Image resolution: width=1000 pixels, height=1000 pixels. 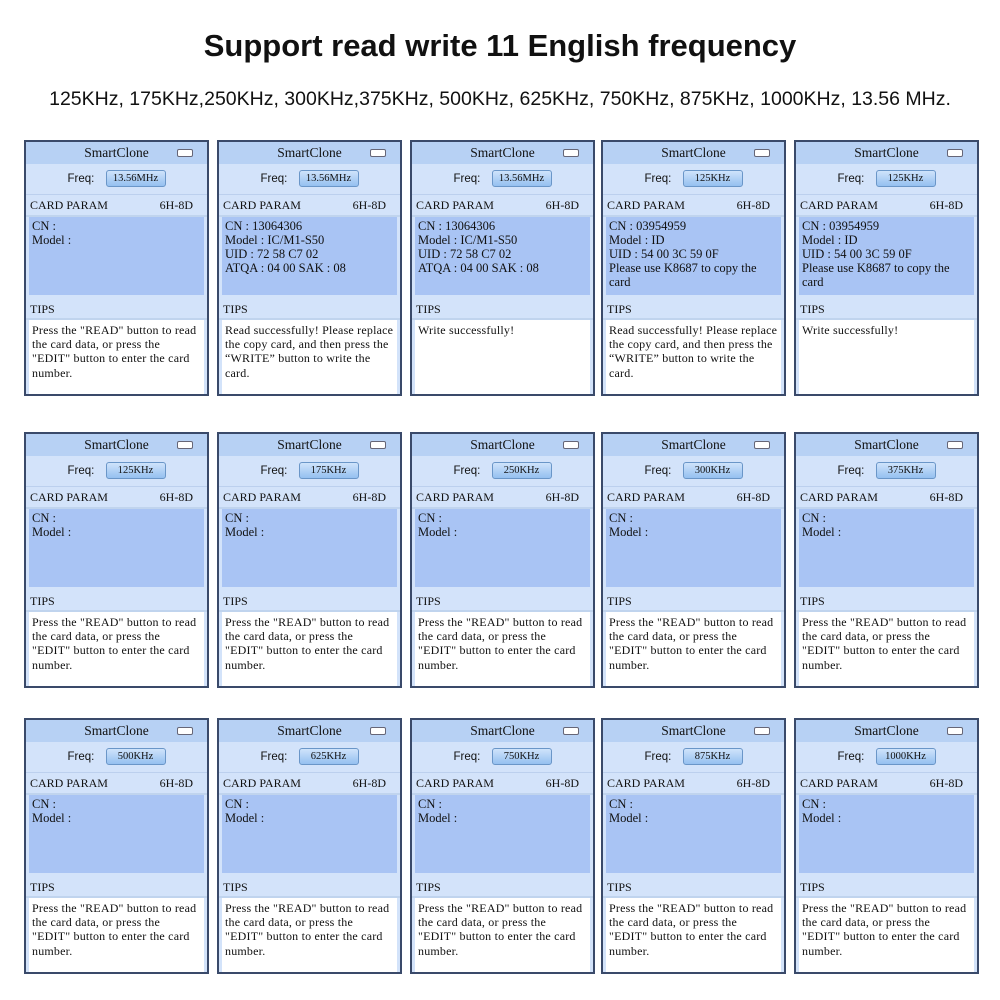 I want to click on card-param-line: UID : 72 58 C7 02, so click(x=465, y=254).